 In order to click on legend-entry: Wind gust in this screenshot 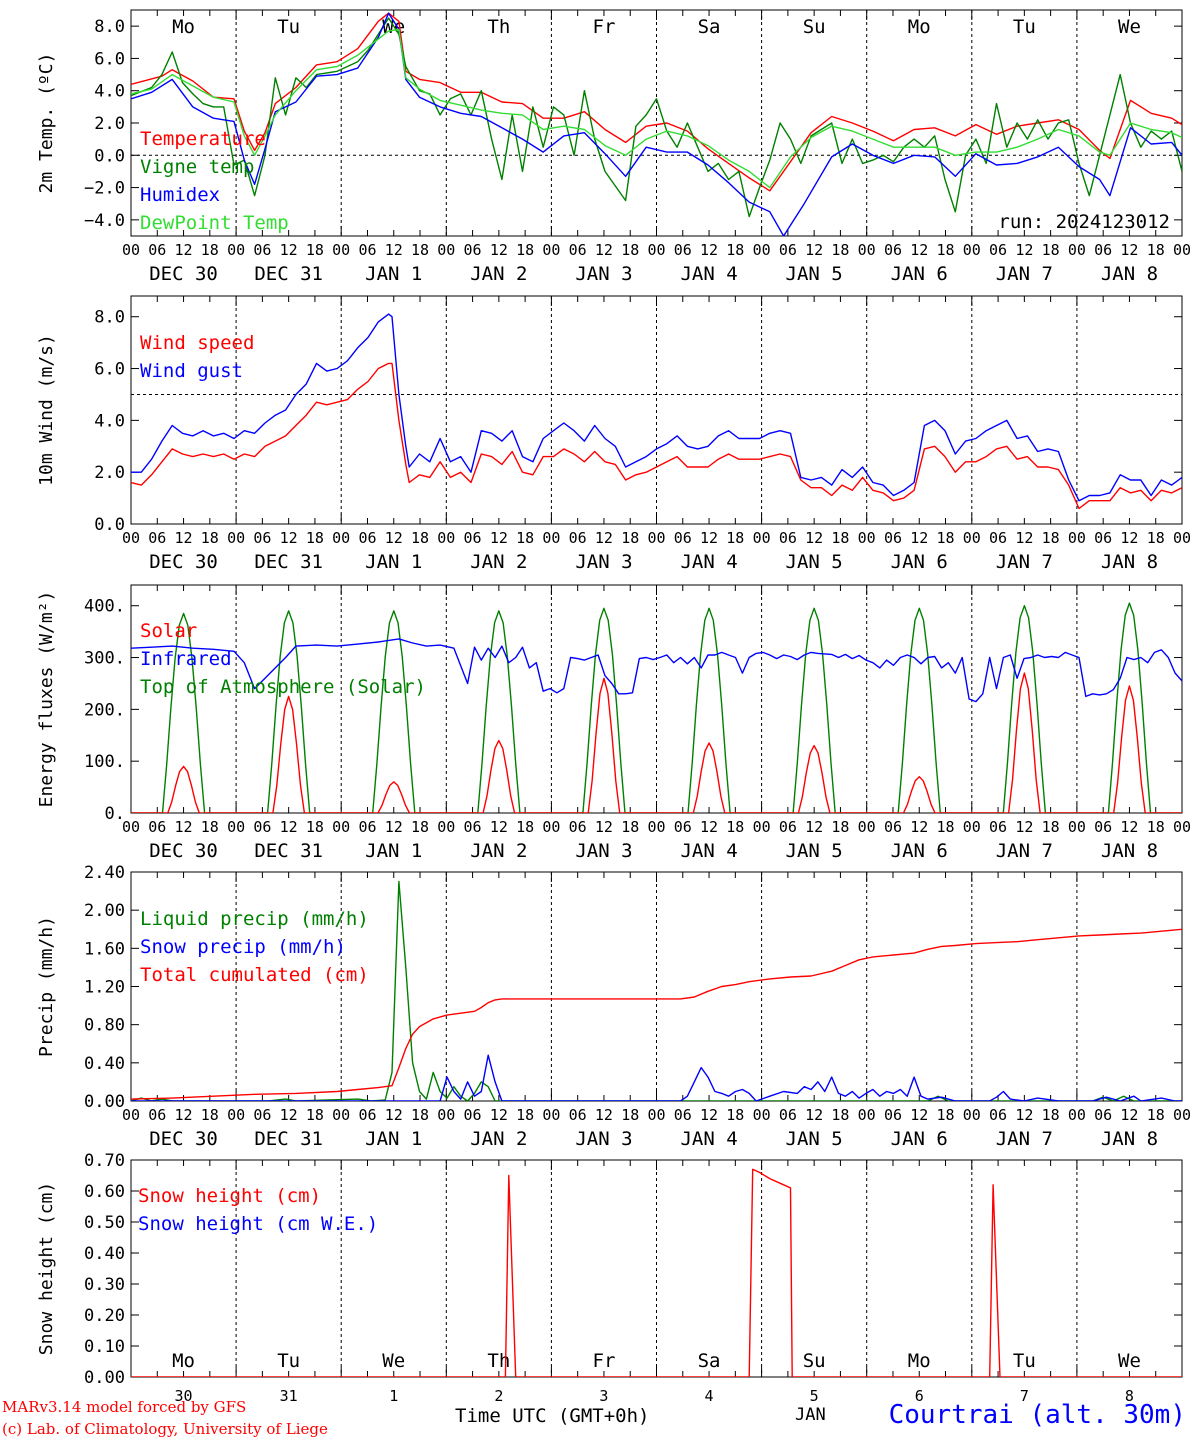, I will do `click(191, 371)`.